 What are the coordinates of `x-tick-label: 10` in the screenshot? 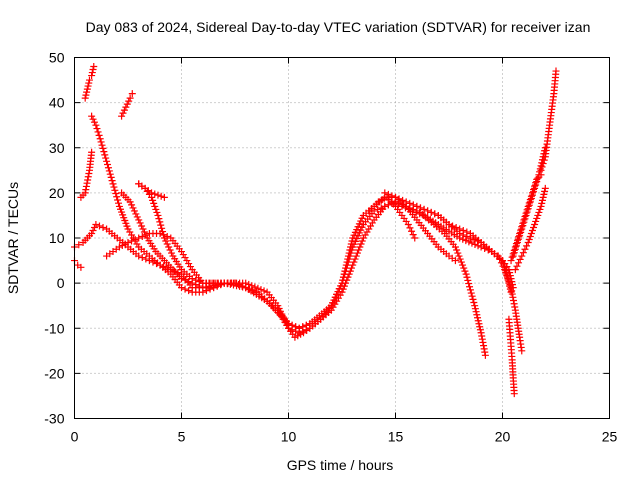 It's located at (289, 437).